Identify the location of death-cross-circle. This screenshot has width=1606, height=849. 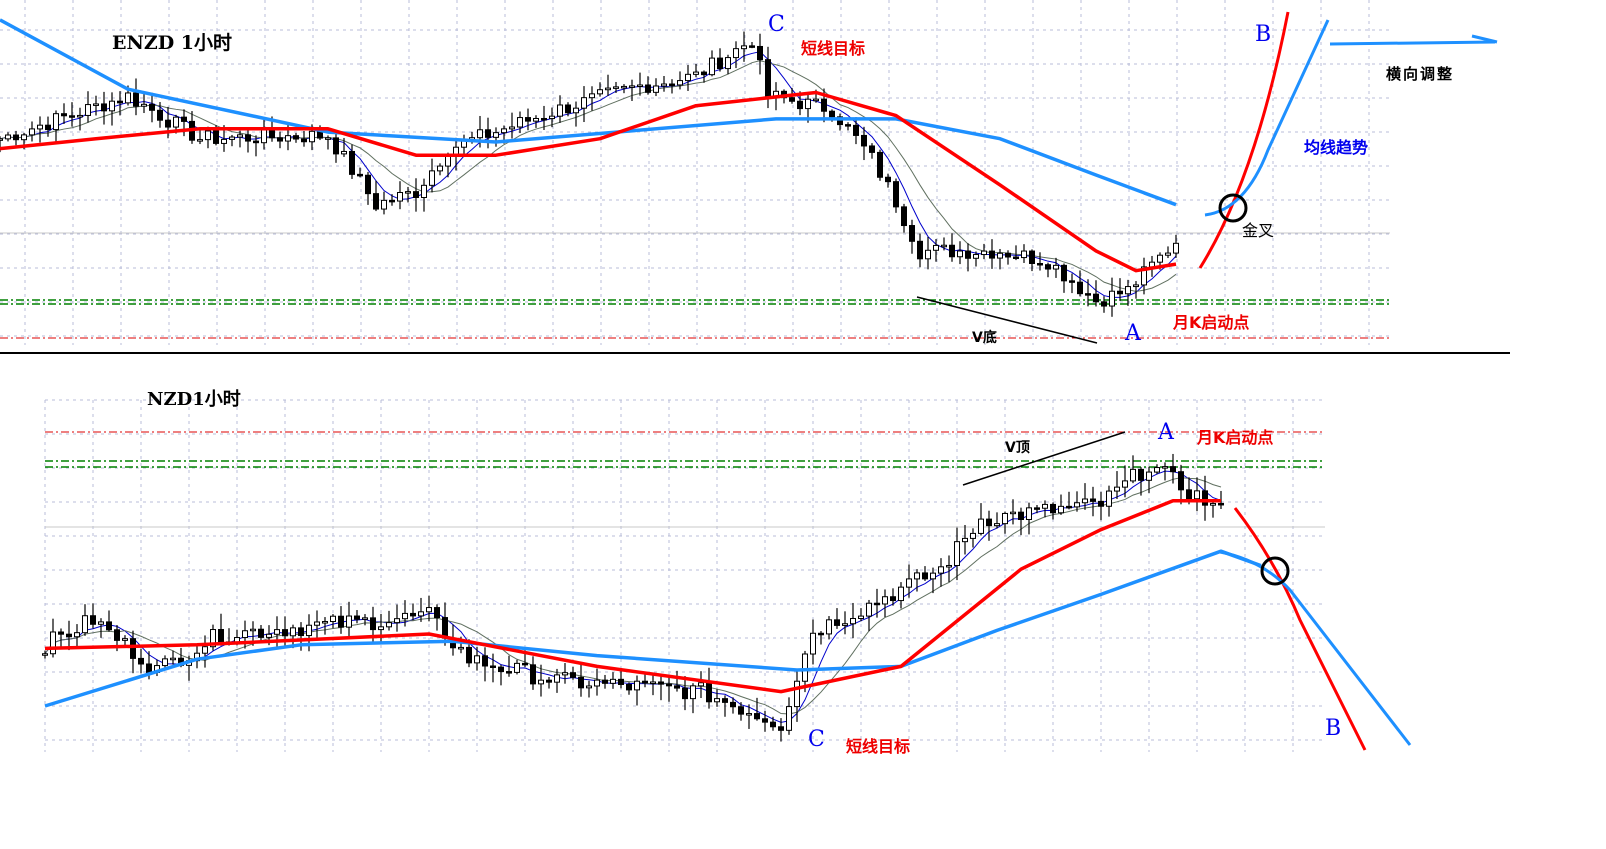
(1275, 571).